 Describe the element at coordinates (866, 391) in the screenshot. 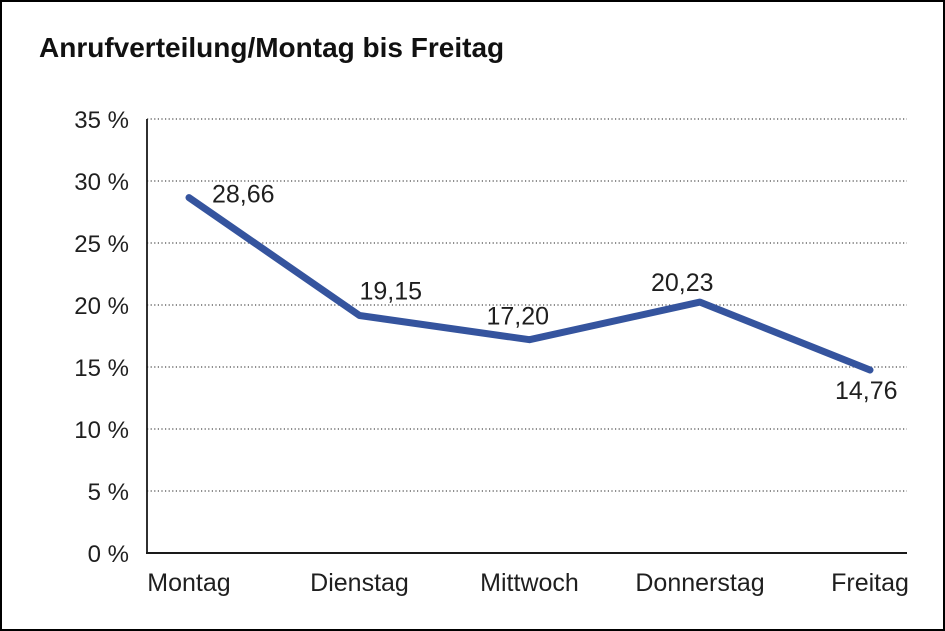

I see `data-point-label: 14,76` at that location.